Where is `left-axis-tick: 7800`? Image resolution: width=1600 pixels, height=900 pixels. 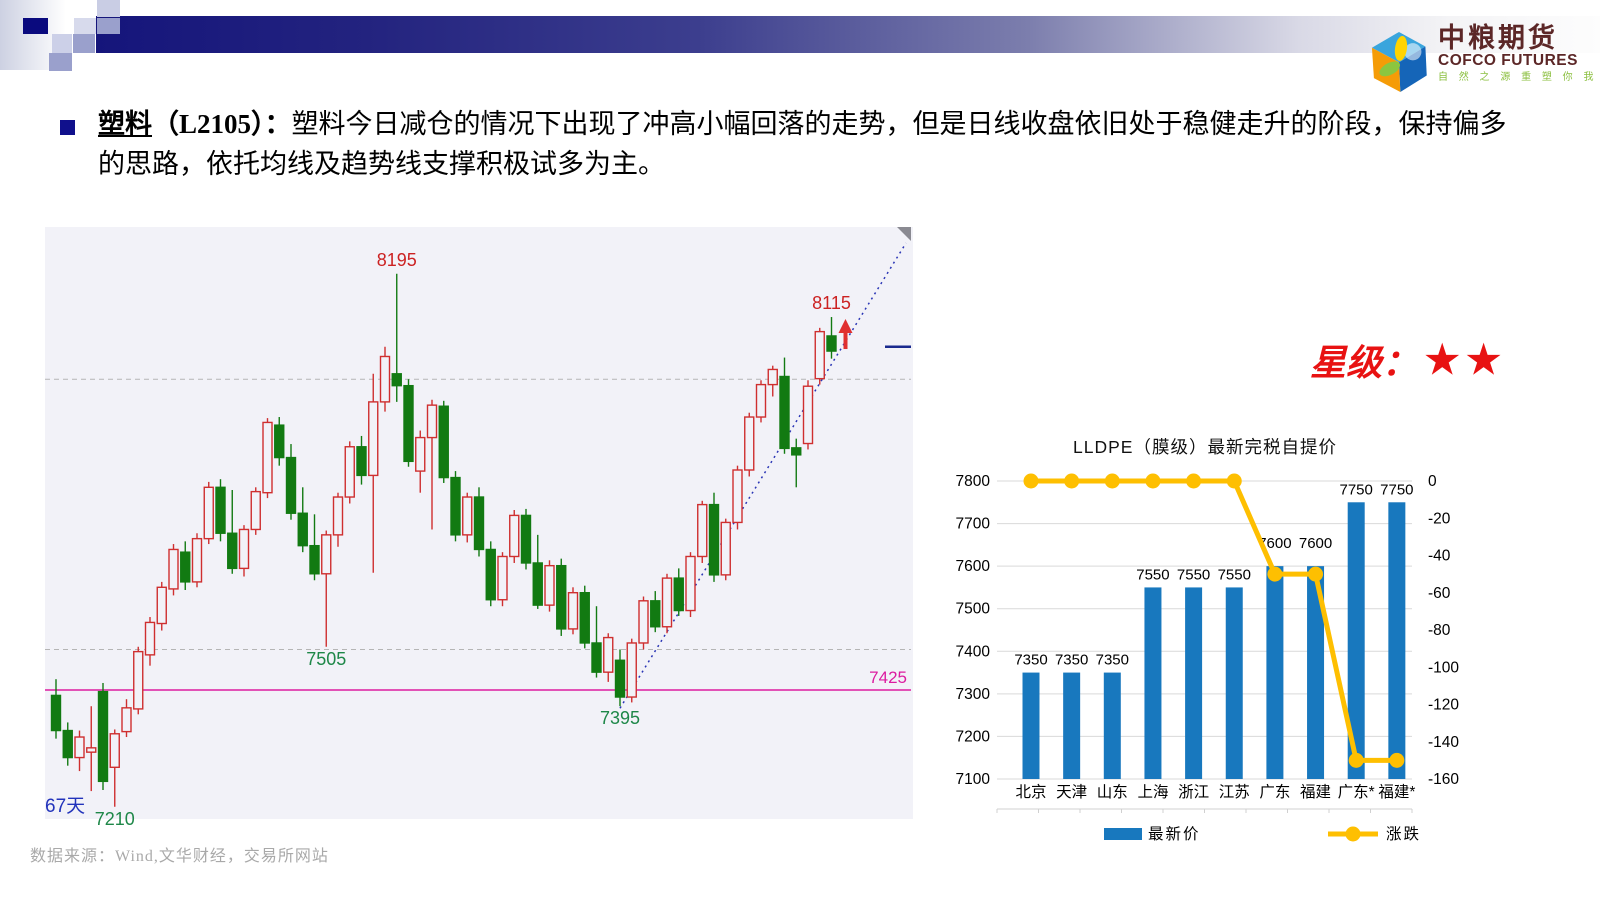 left-axis-tick: 7800 is located at coordinates (973, 481).